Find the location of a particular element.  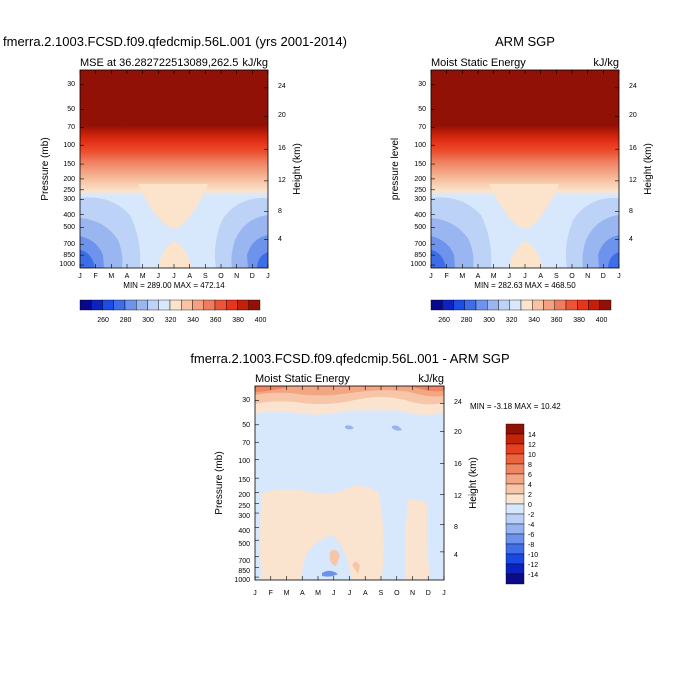

panel3-contour-mid-peach-right is located at coordinates (417, 539).